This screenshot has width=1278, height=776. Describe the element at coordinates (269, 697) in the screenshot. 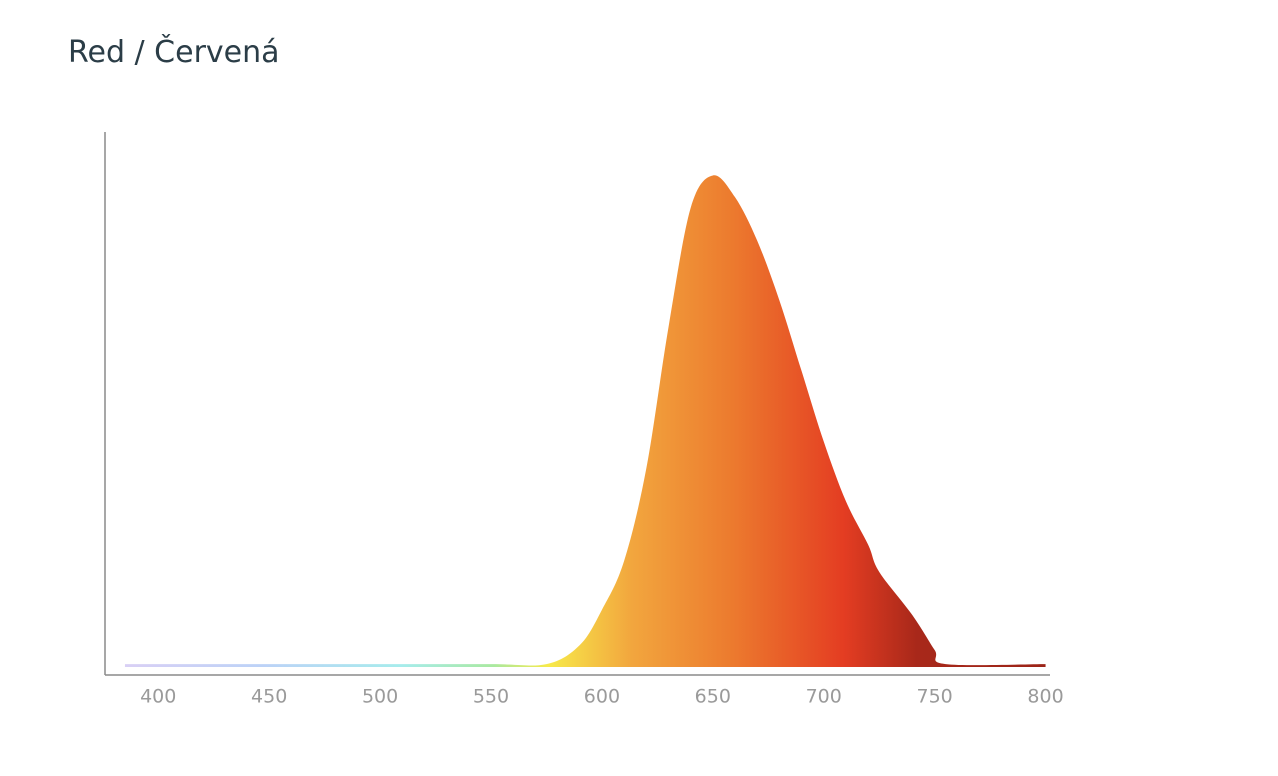

I see `x-tick-label: 450` at that location.